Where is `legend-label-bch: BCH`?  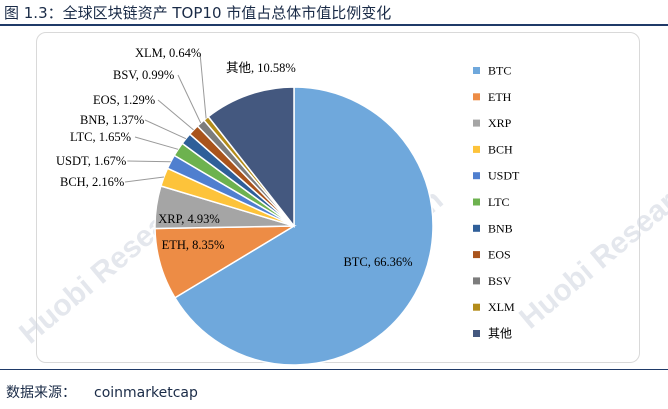
legend-label-bch: BCH is located at coordinates (500, 149).